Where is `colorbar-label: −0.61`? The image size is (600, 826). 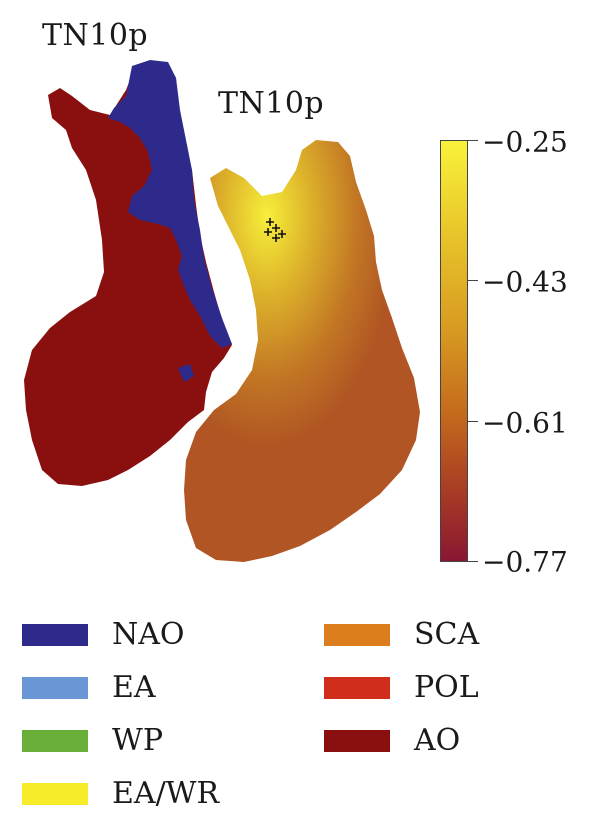 colorbar-label: −0.61 is located at coordinates (525, 423).